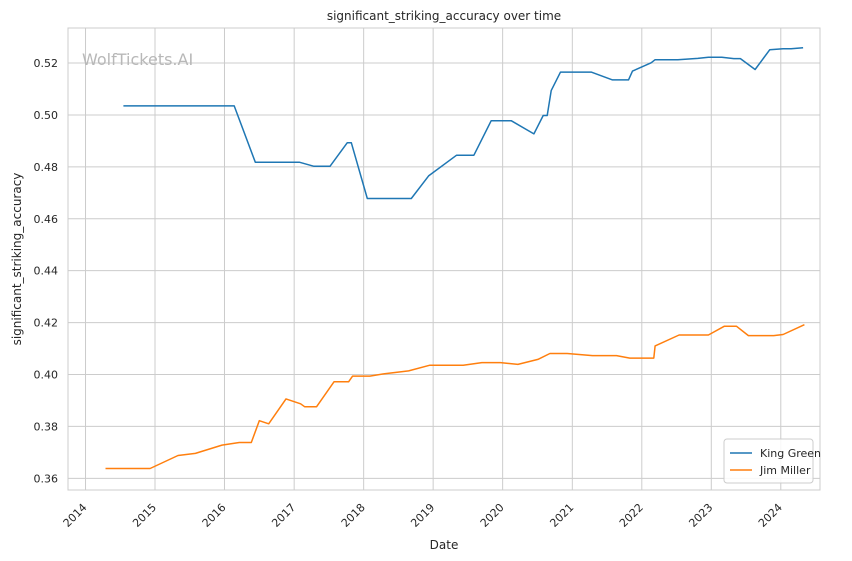 The image size is (852, 561). What do you see at coordinates (17, 259) in the screenshot?
I see `y-axis-title: significant_striking_accuracy` at bounding box center [17, 259].